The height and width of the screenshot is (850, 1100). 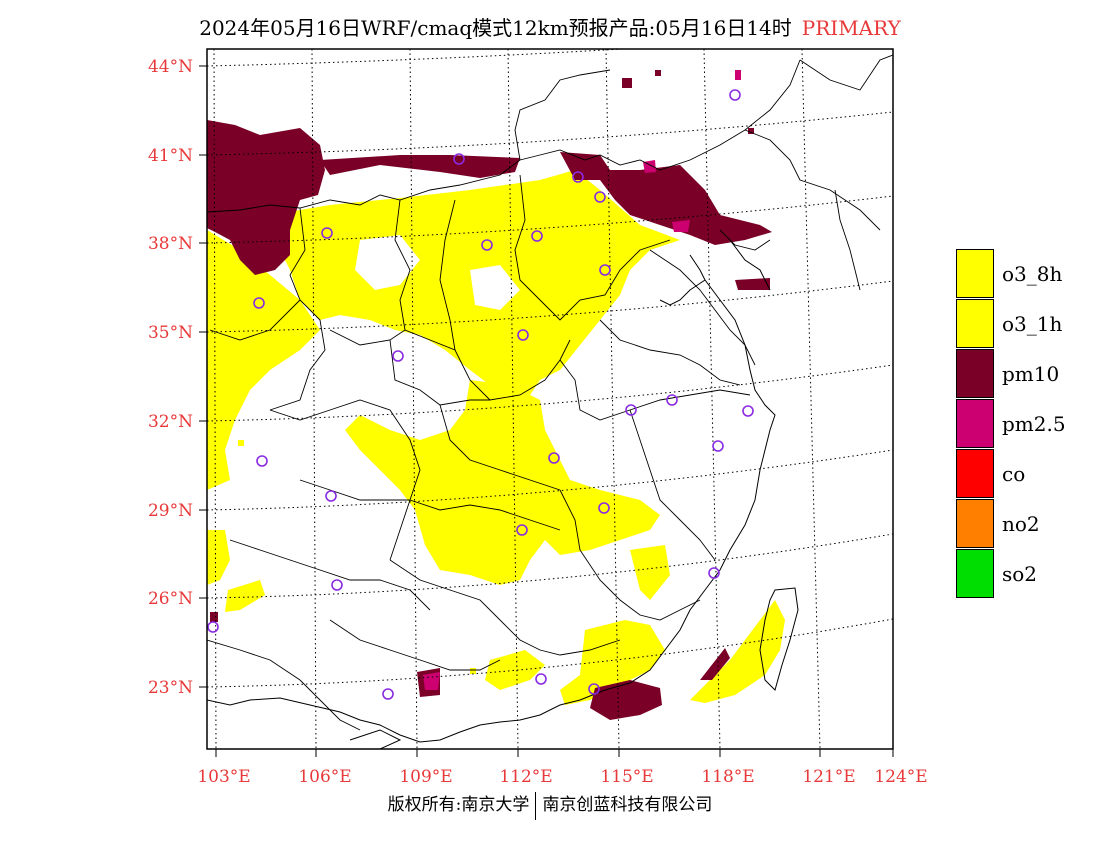 I want to click on legend-item-no2: no2, so click(x=1026, y=524).